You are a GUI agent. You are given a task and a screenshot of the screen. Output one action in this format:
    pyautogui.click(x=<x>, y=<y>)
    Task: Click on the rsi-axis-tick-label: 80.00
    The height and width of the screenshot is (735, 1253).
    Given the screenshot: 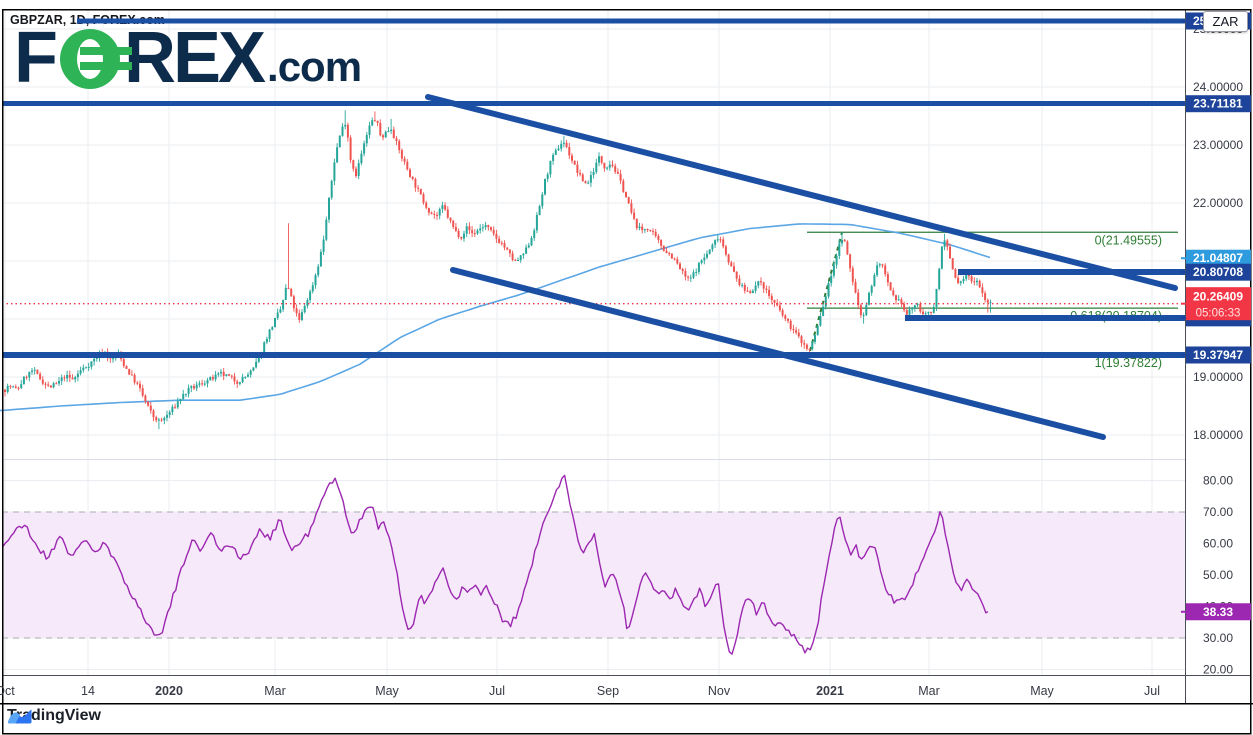 What is the action you would take?
    pyautogui.click(x=1218, y=481)
    